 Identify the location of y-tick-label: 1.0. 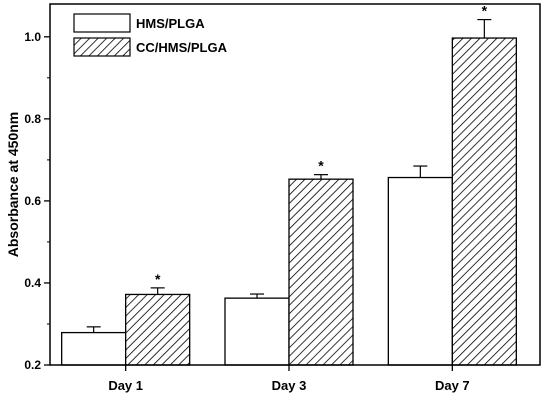
(32, 37).